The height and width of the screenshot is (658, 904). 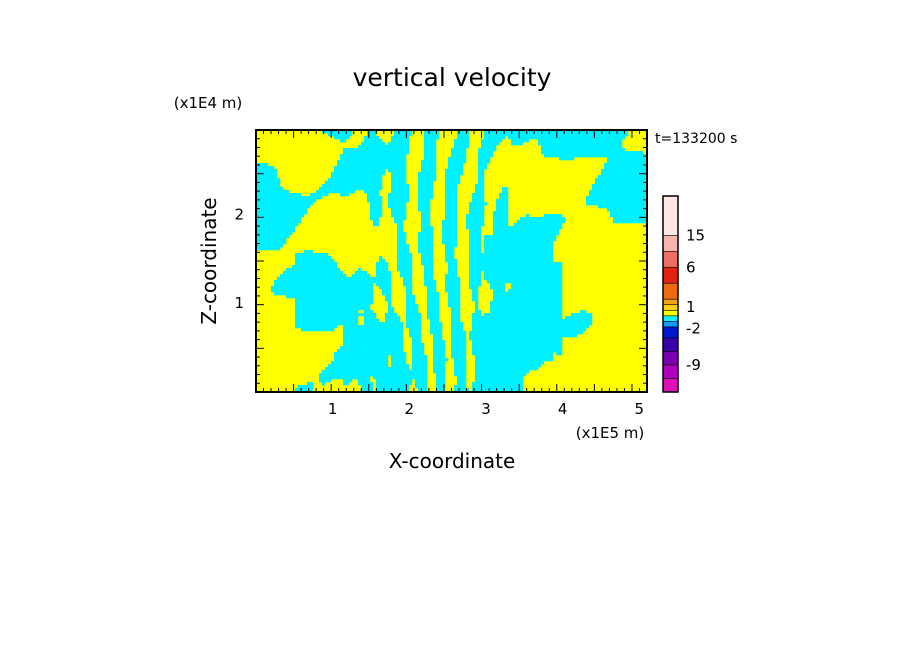 What do you see at coordinates (563, 409) in the screenshot?
I see `x-tick-label: 4` at bounding box center [563, 409].